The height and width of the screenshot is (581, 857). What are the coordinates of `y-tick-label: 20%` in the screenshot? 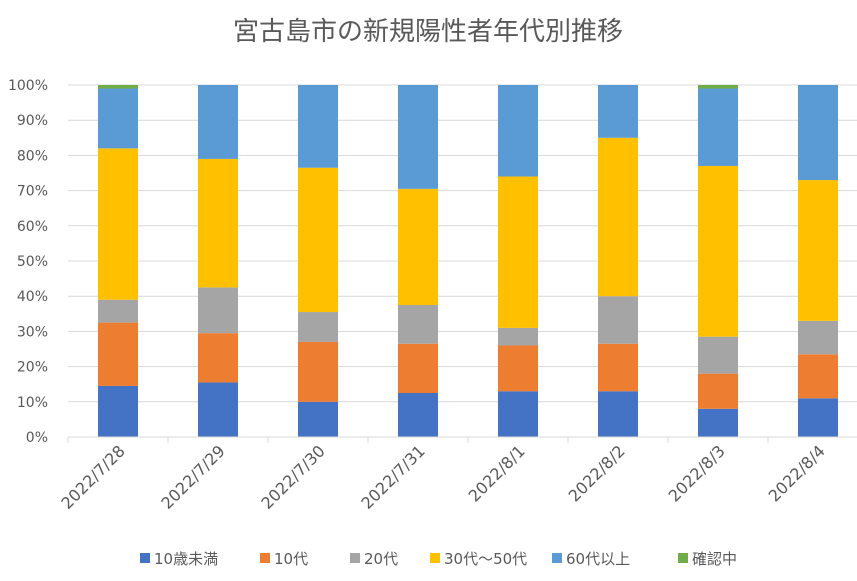 It's located at (32, 368).